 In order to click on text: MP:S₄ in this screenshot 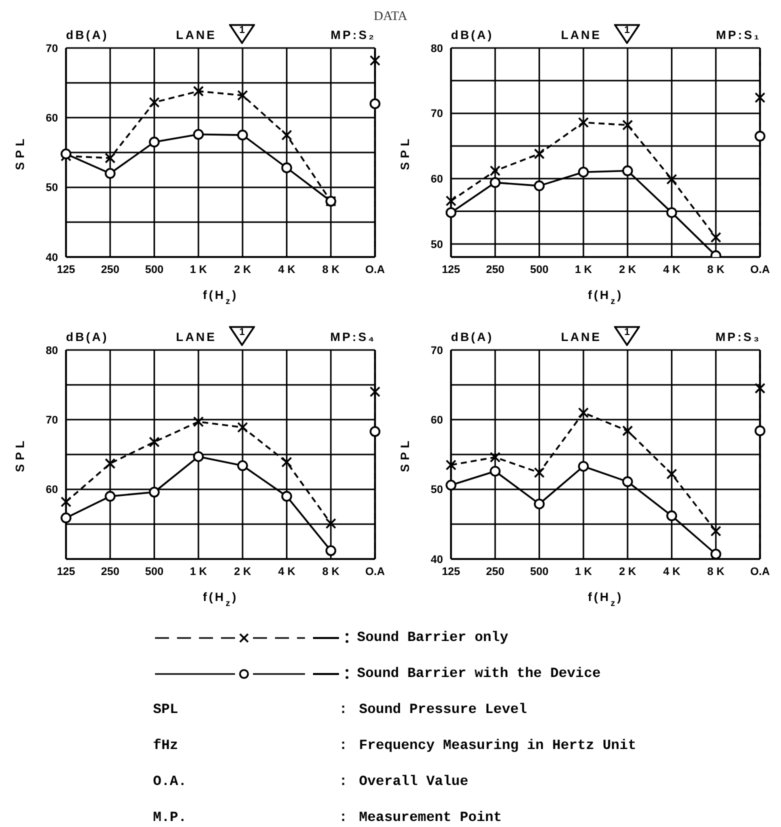, I will do `click(353, 337)`.